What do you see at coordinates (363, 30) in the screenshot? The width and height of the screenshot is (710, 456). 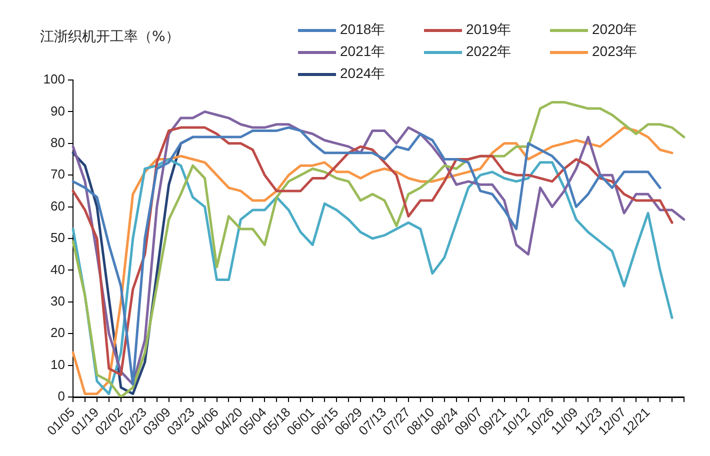 I see `legend-label: 2018年` at bounding box center [363, 30].